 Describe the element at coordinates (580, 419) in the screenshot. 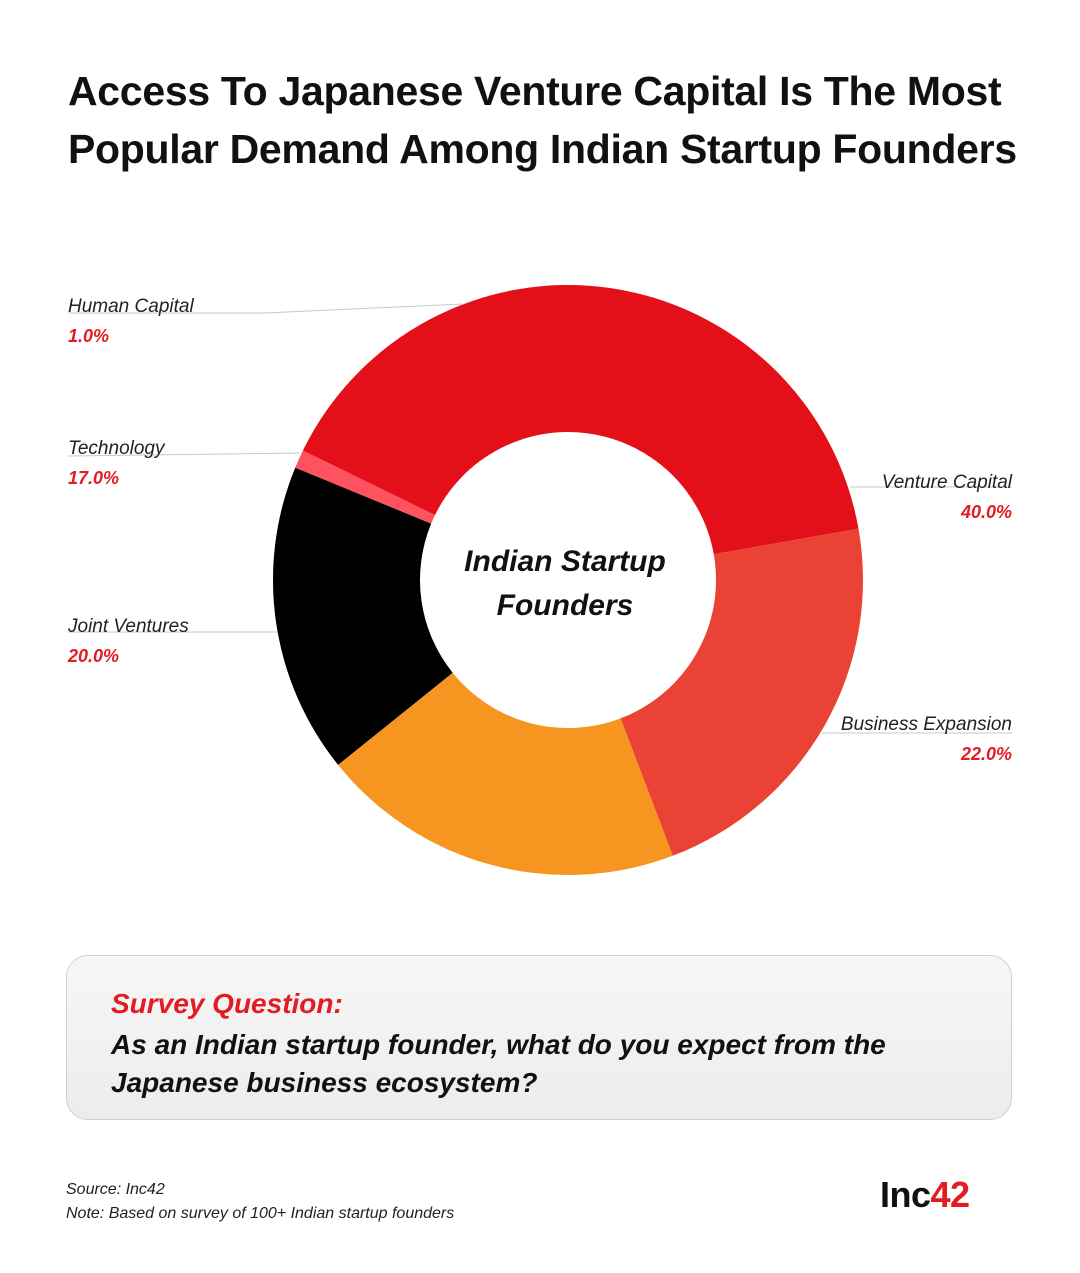

I see `slice-venture-capital` at that location.